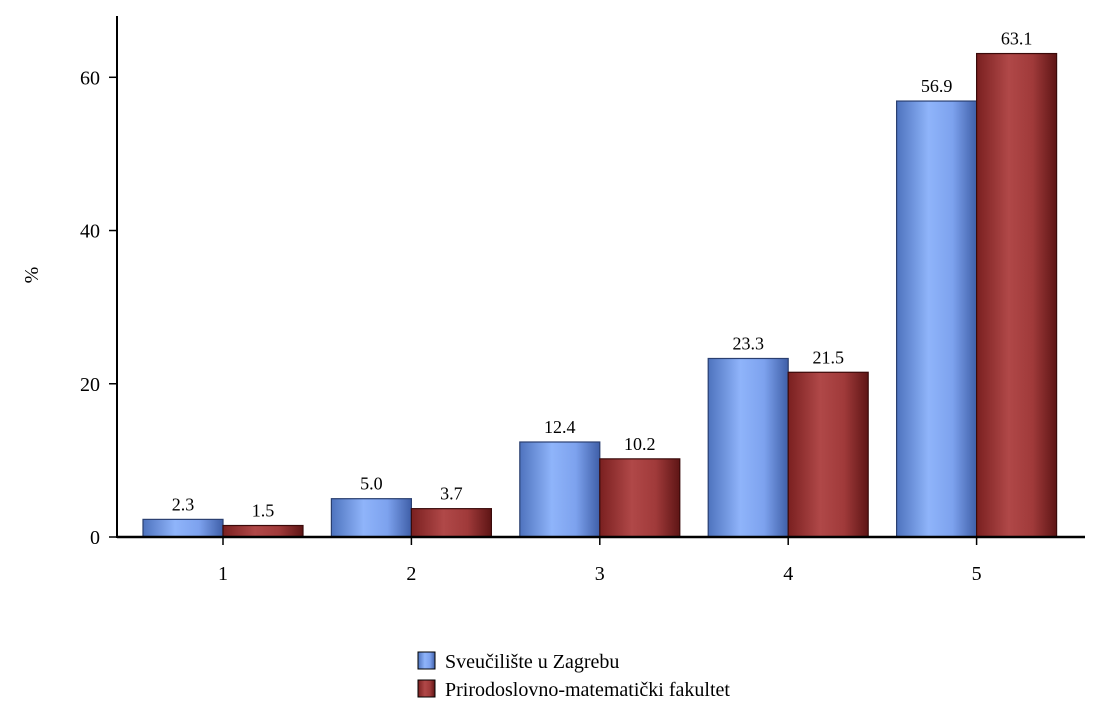 The height and width of the screenshot is (723, 1102). What do you see at coordinates (640, 444) in the screenshot?
I see `data-label-series-2-cat-3: 10.2` at bounding box center [640, 444].